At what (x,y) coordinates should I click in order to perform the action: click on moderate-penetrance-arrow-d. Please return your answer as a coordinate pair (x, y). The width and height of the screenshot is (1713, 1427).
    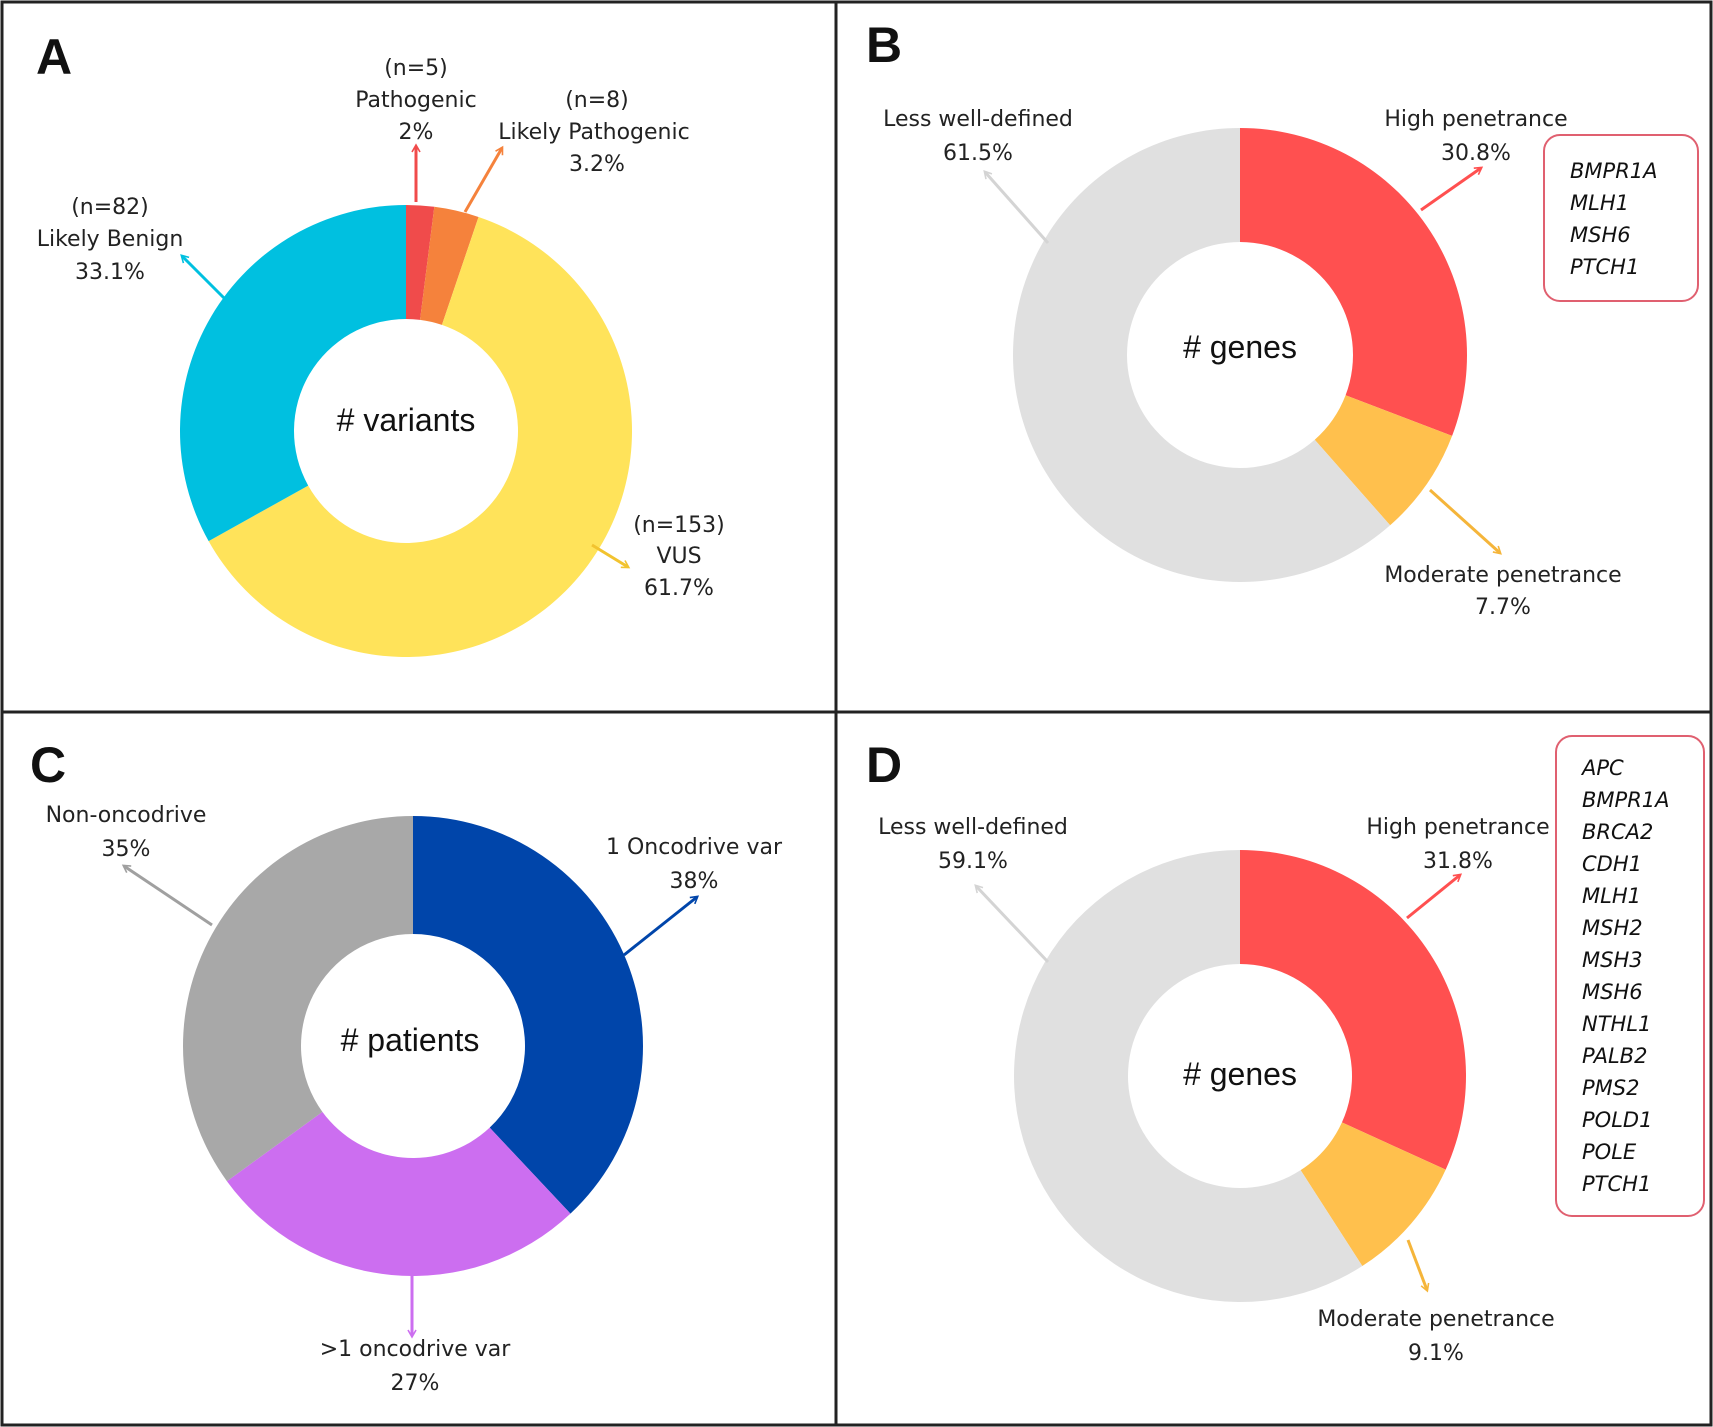
    Looking at the image, I should click on (1418, 1266).